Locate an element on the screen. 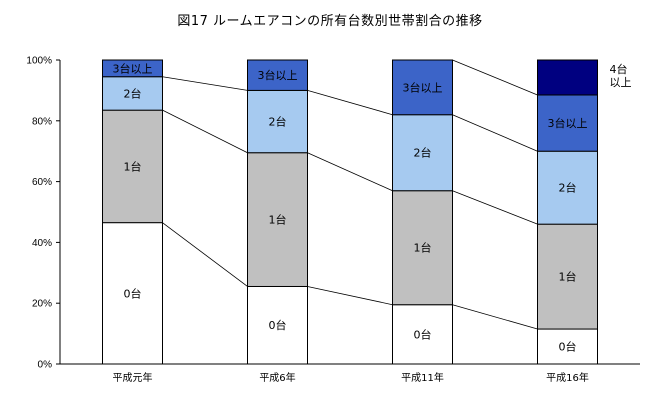 The height and width of the screenshot is (404, 660). x-tick-label: 平成元年 is located at coordinates (133, 377).